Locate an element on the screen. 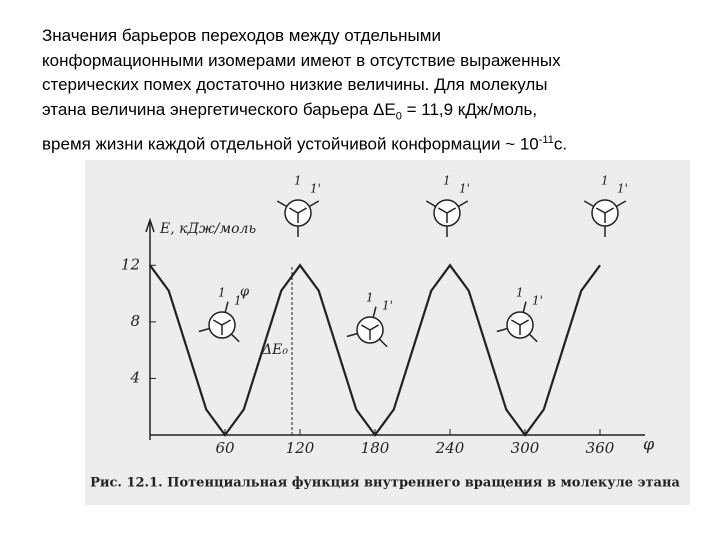  y-tick-label: 4 is located at coordinates (134, 377).